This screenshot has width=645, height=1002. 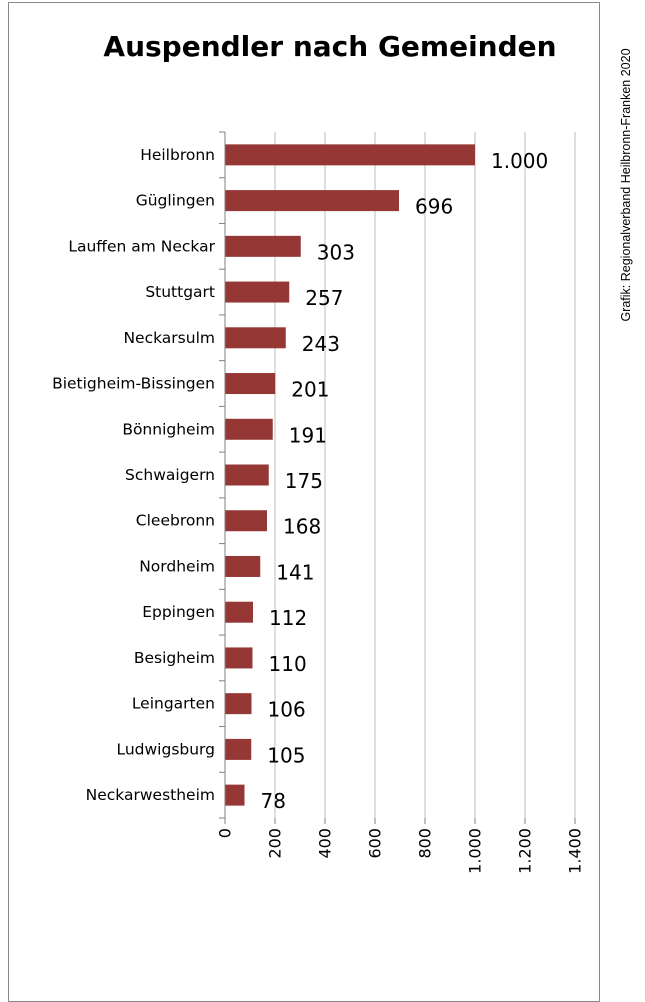 I want to click on data-label: 106, so click(x=287, y=710).